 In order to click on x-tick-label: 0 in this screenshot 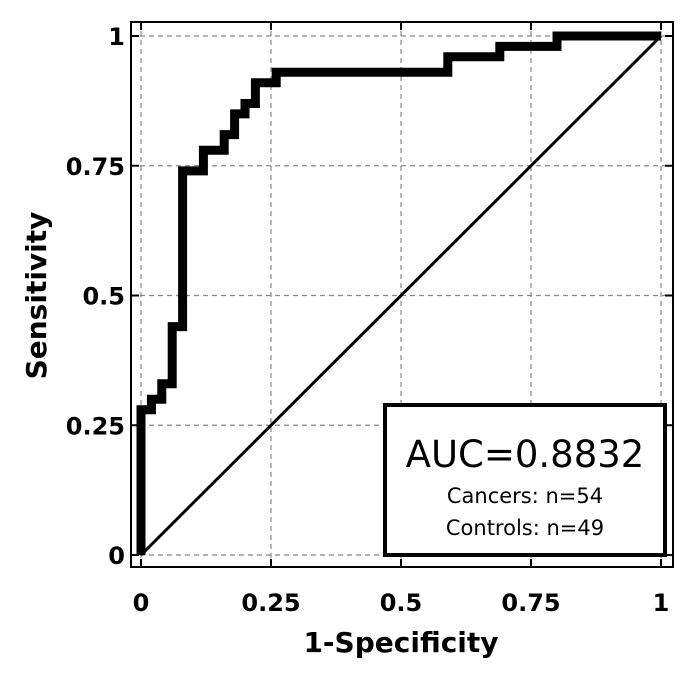, I will do `click(141, 603)`.